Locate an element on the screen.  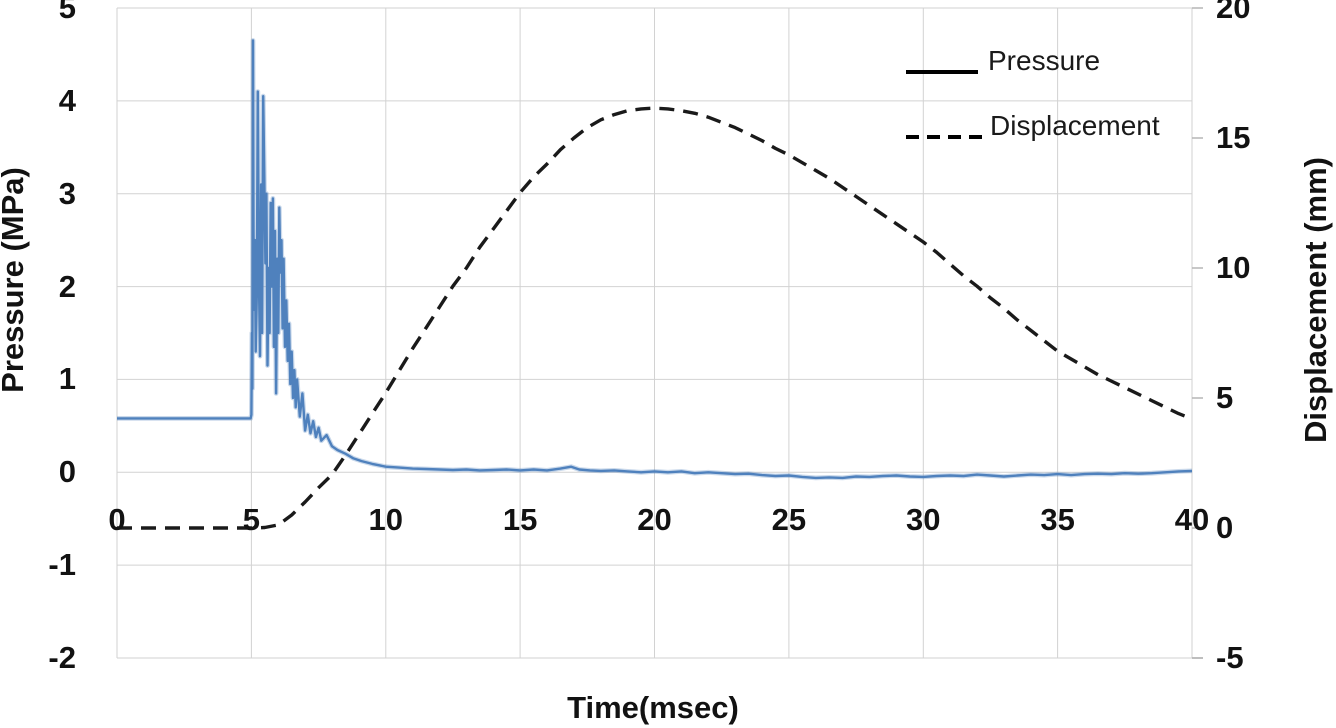
y-left-tick-label: 3 is located at coordinates (67, 193).